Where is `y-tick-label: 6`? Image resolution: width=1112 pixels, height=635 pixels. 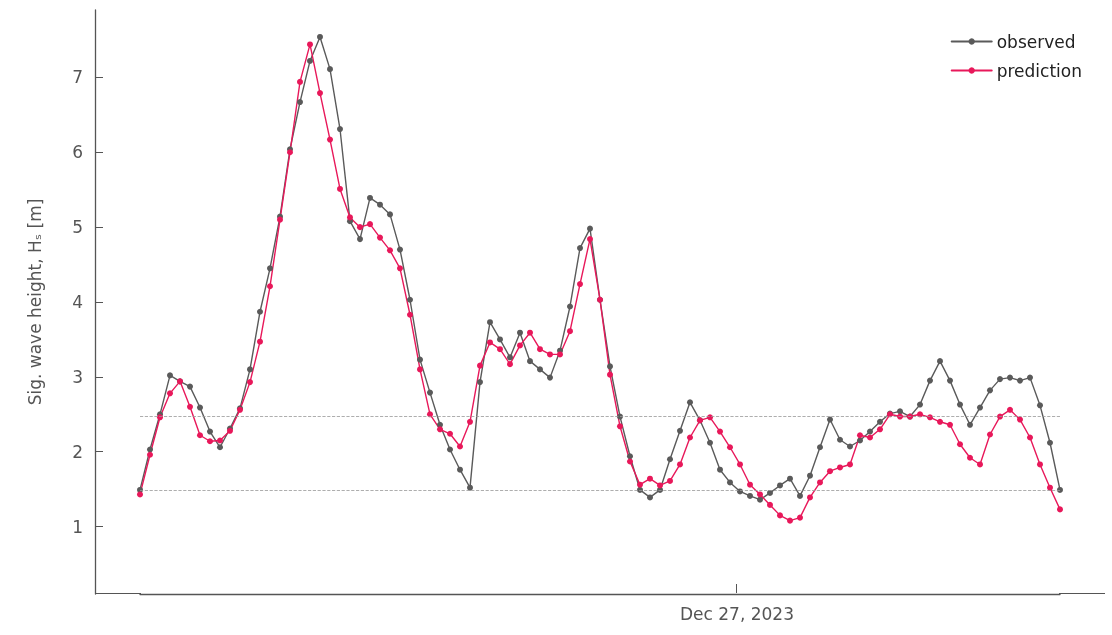 y-tick-label: 6 is located at coordinates (77, 152).